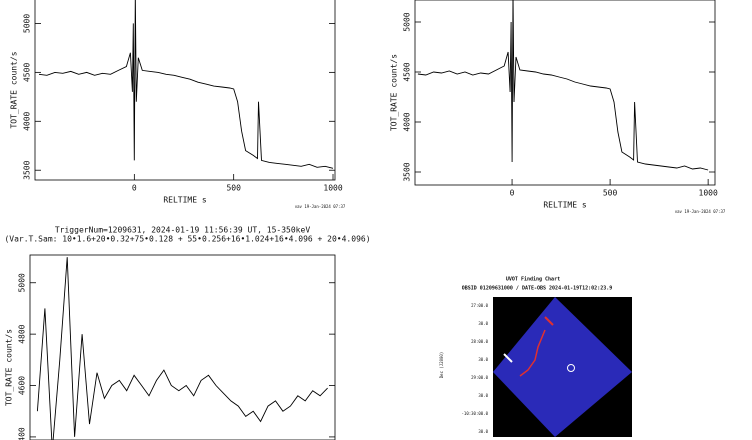 This screenshot has width=752, height=440. Describe the element at coordinates (441, 365) in the screenshot. I see `dec-label: Dec (J2000)` at that location.